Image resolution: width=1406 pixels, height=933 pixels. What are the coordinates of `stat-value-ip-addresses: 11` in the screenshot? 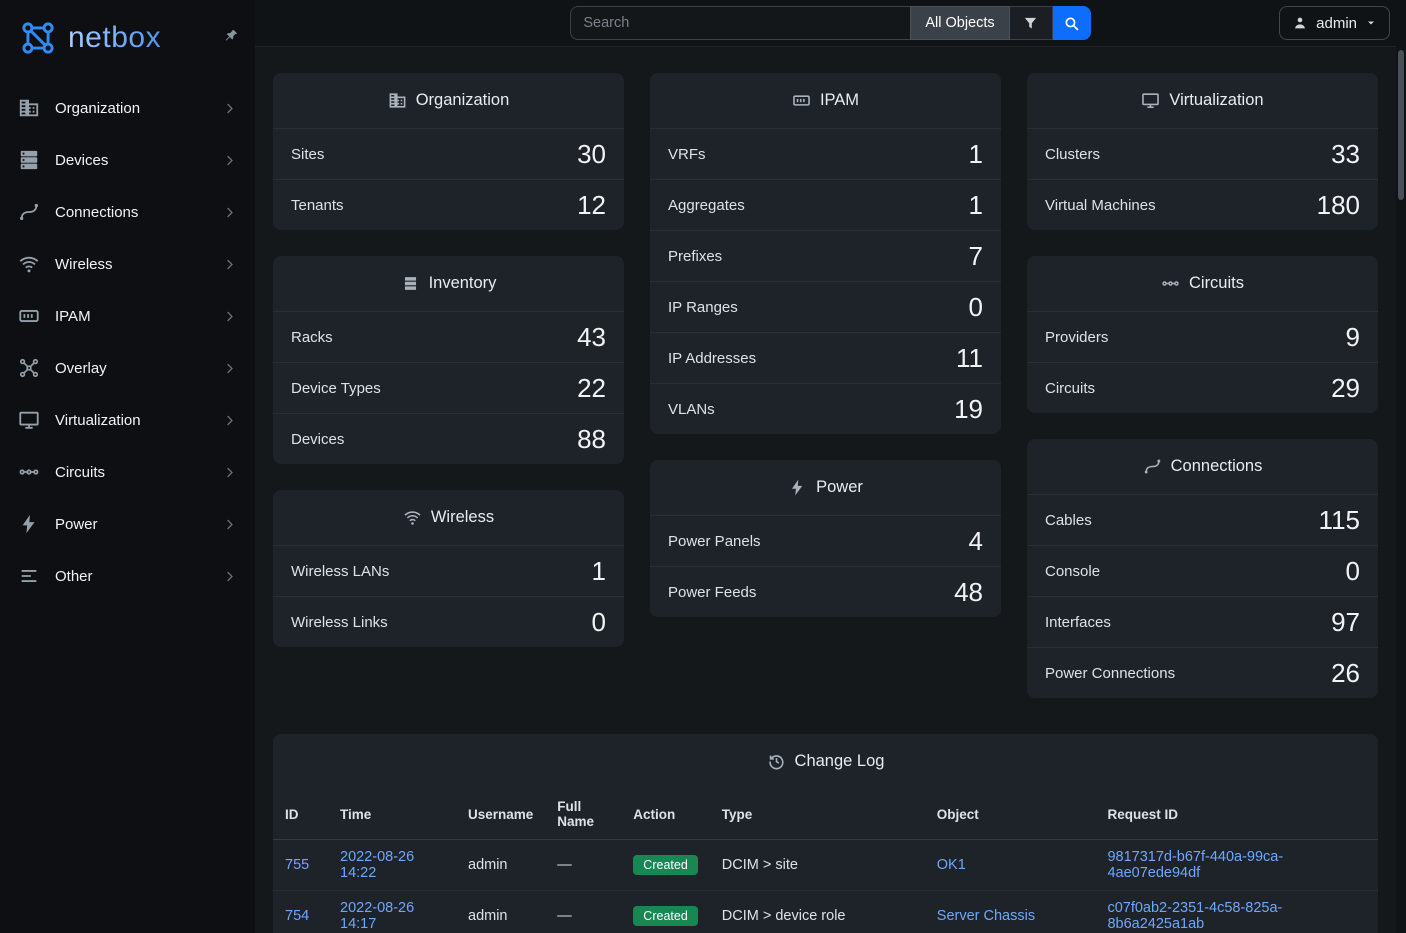 It's located at (969, 357).